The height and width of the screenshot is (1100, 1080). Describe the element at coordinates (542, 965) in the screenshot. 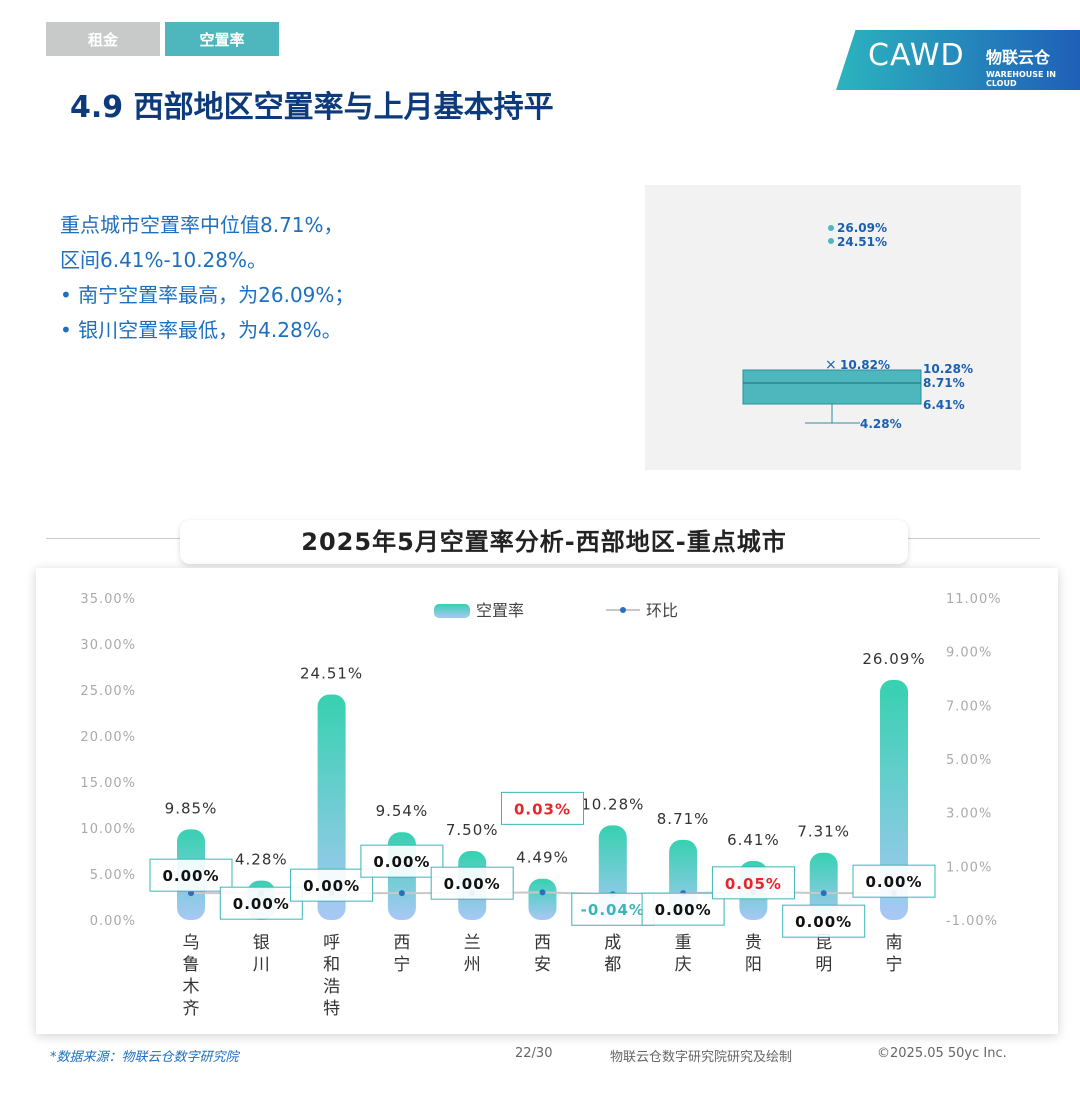

I see `x-tick-label: 安` at that location.